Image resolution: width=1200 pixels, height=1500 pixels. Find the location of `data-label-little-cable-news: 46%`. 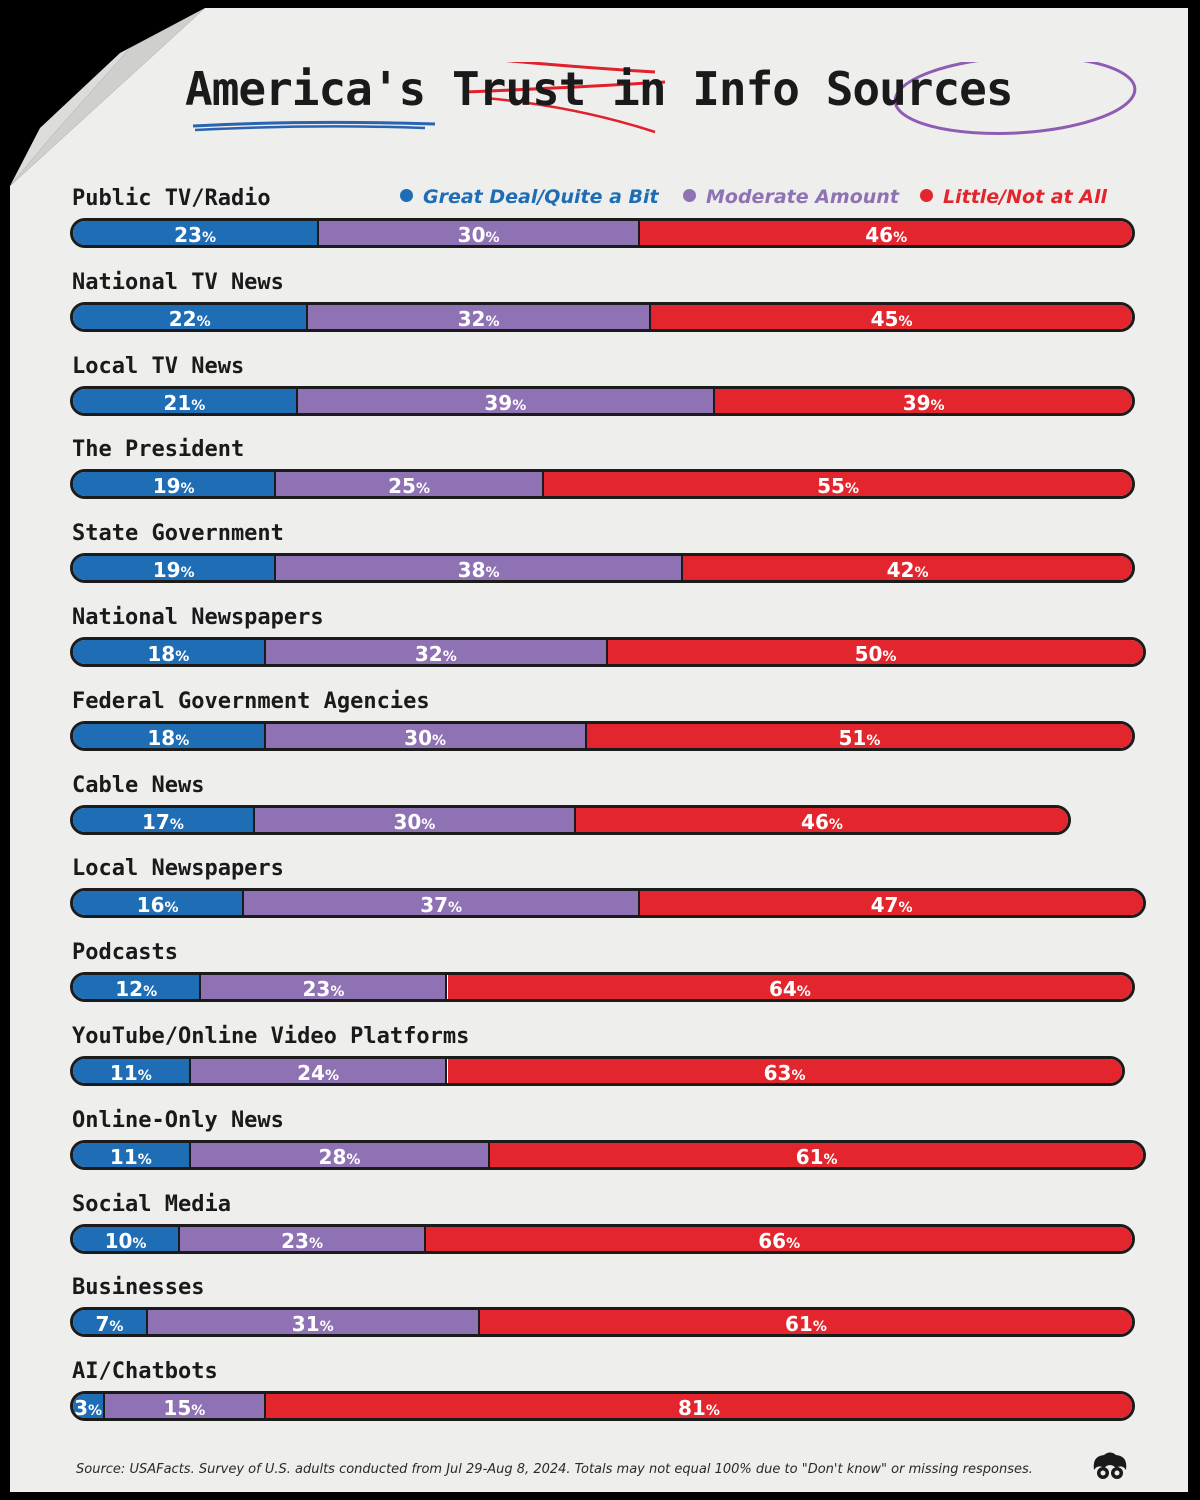

data-label-little-cable-news: 46% is located at coordinates (822, 821).